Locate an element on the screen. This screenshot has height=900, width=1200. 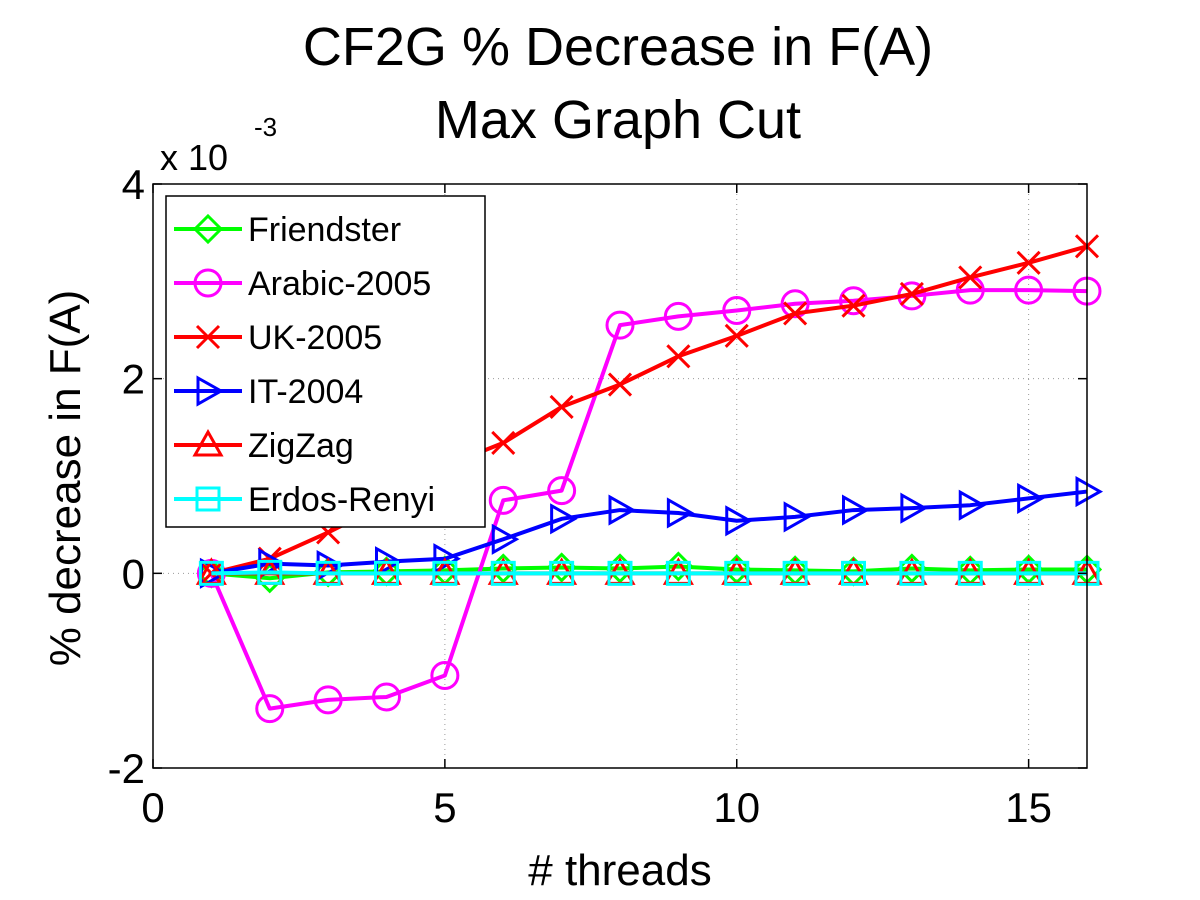
legend-entry: Friendster is located at coordinates (287, 230).